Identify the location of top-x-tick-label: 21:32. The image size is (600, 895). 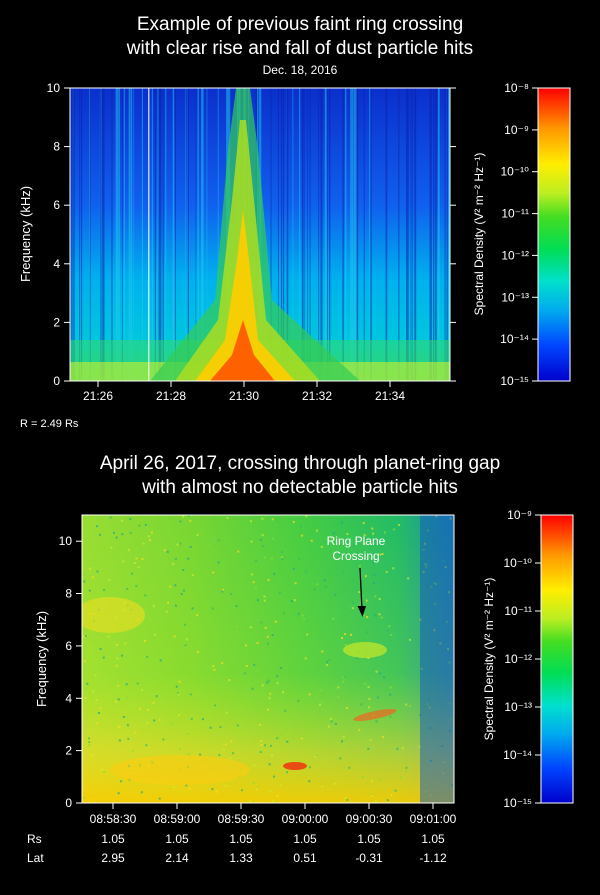
(317, 396).